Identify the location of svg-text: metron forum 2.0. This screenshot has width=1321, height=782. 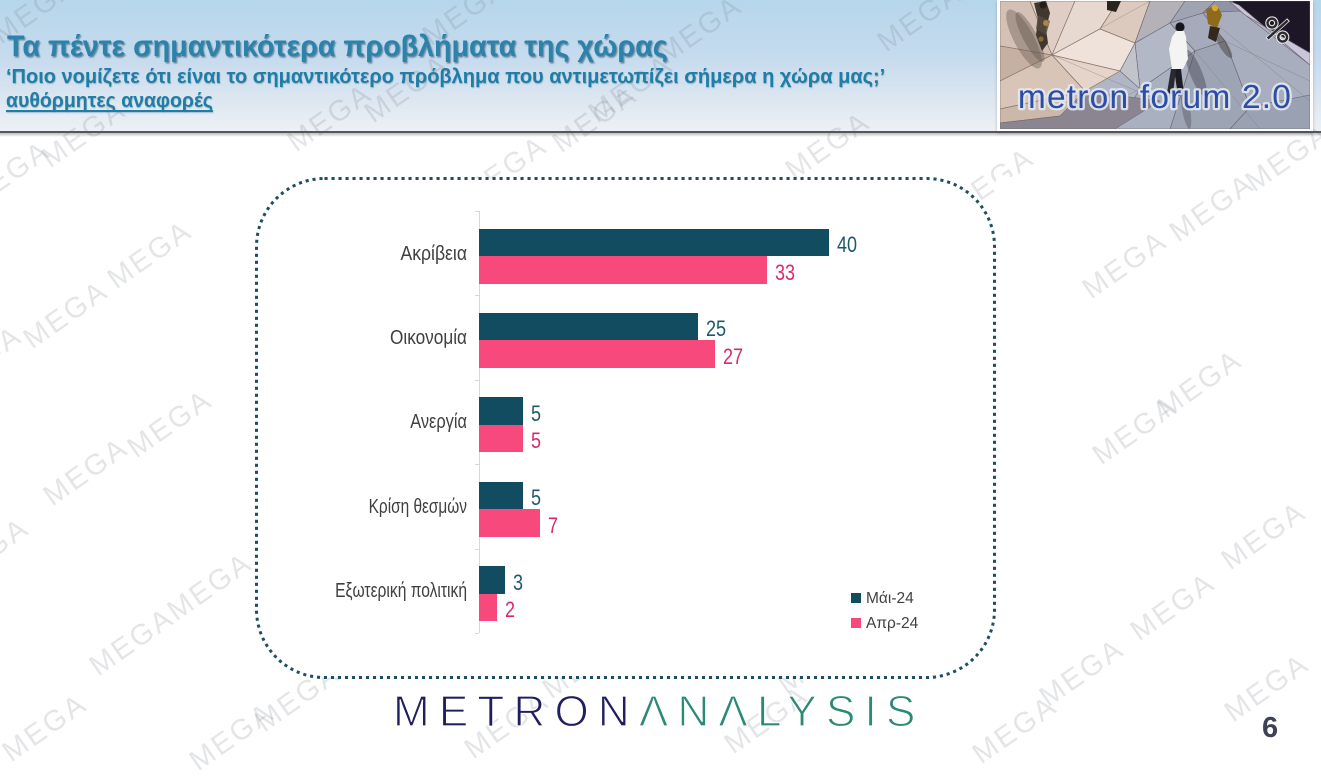
(1155, 97).